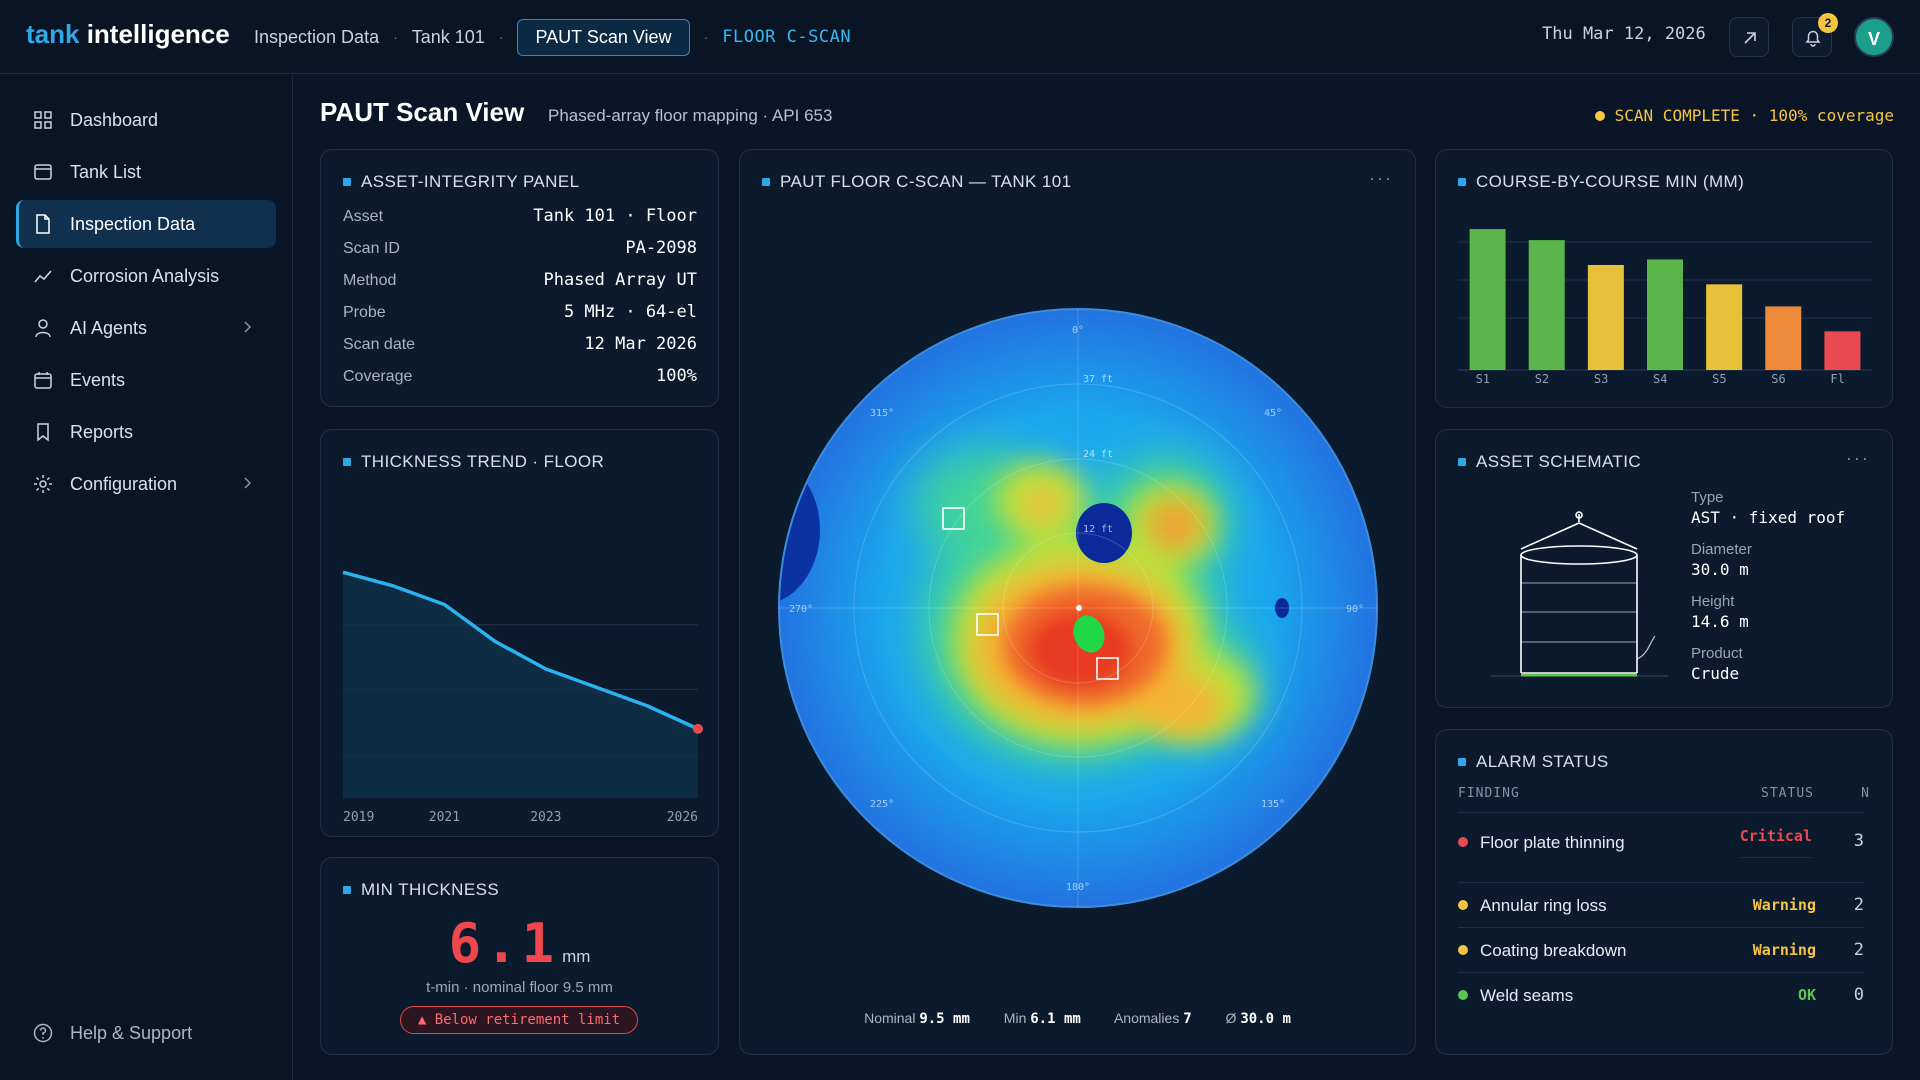  I want to click on sidebar-item-inspection-data: Inspection Data, so click(146, 224).